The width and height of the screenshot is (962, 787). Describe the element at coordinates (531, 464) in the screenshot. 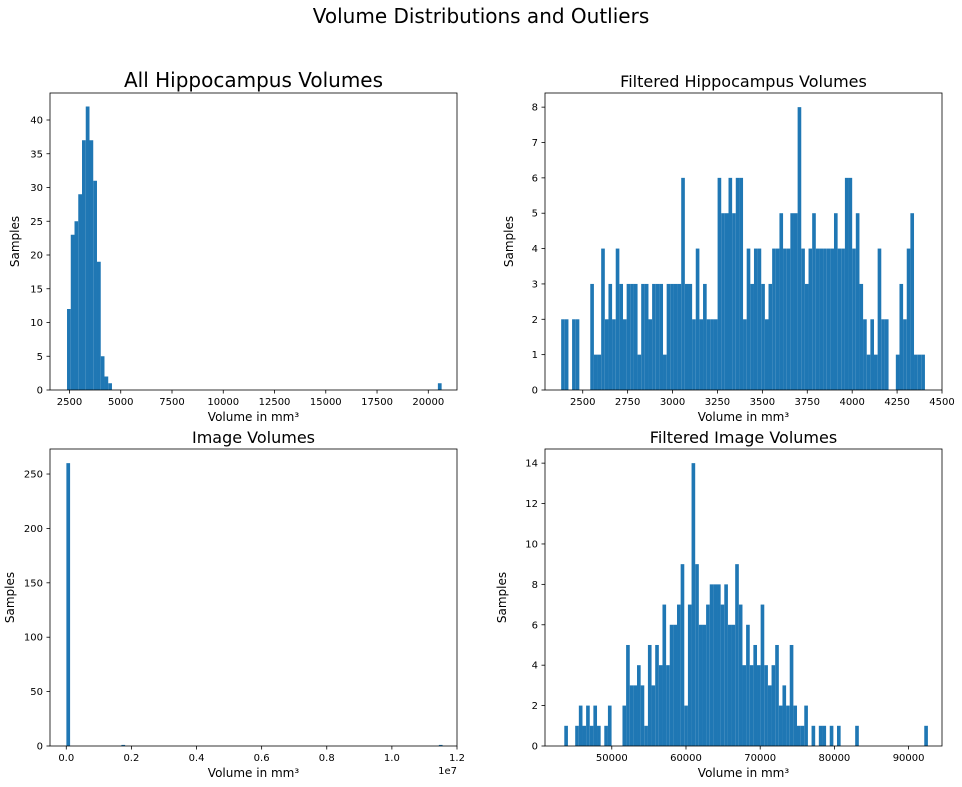

I see `y-tick-label: 14` at that location.